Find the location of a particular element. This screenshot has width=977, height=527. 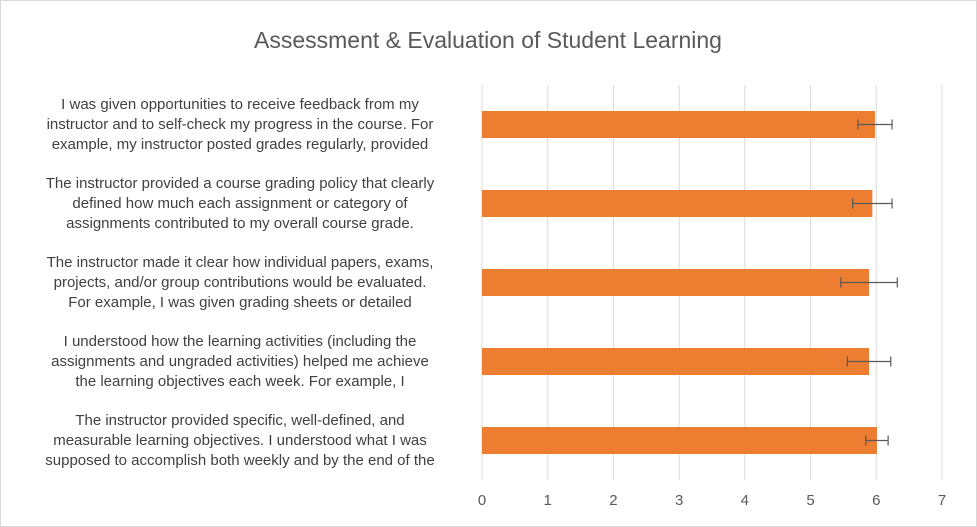

x-tick-label: 3 is located at coordinates (679, 500).